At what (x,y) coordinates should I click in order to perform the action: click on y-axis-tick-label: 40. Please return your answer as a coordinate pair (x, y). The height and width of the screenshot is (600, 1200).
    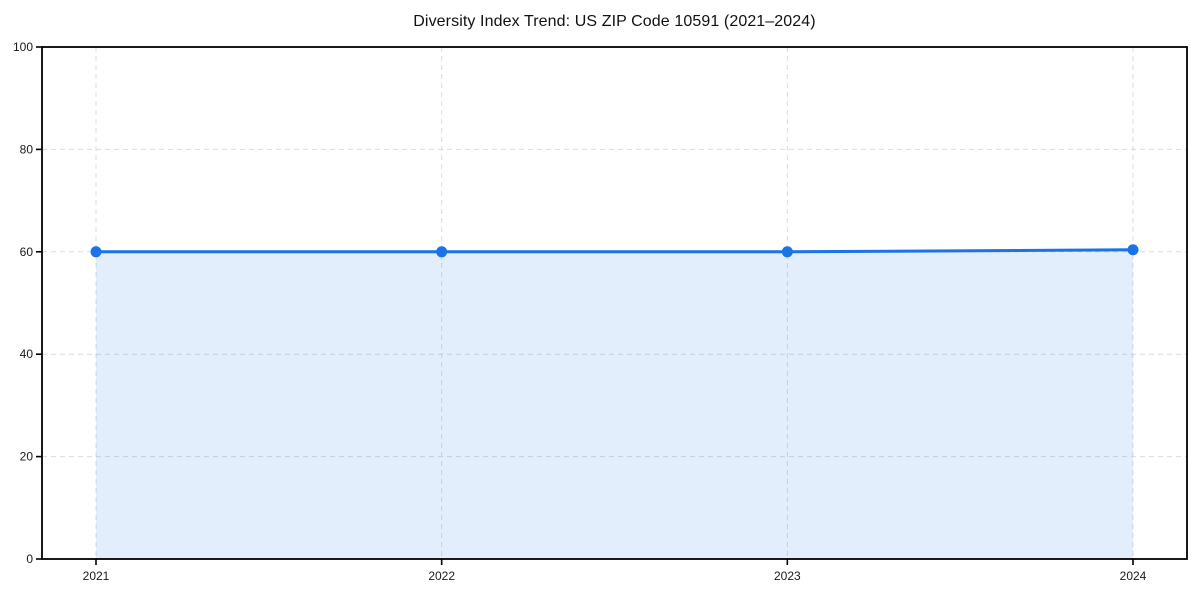
    Looking at the image, I should click on (27, 354).